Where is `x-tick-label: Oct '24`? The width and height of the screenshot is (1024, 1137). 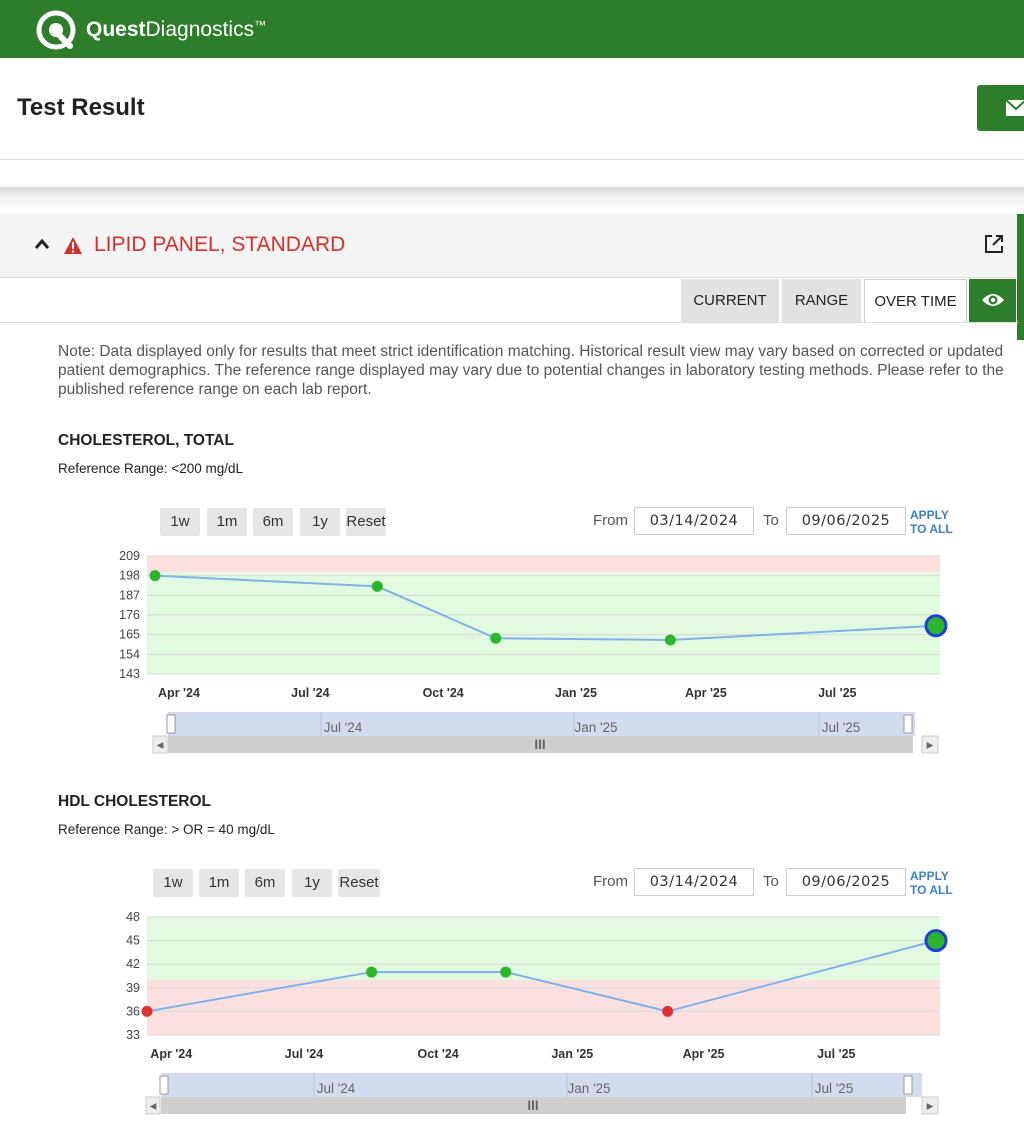
x-tick-label: Oct '24 is located at coordinates (438, 1054).